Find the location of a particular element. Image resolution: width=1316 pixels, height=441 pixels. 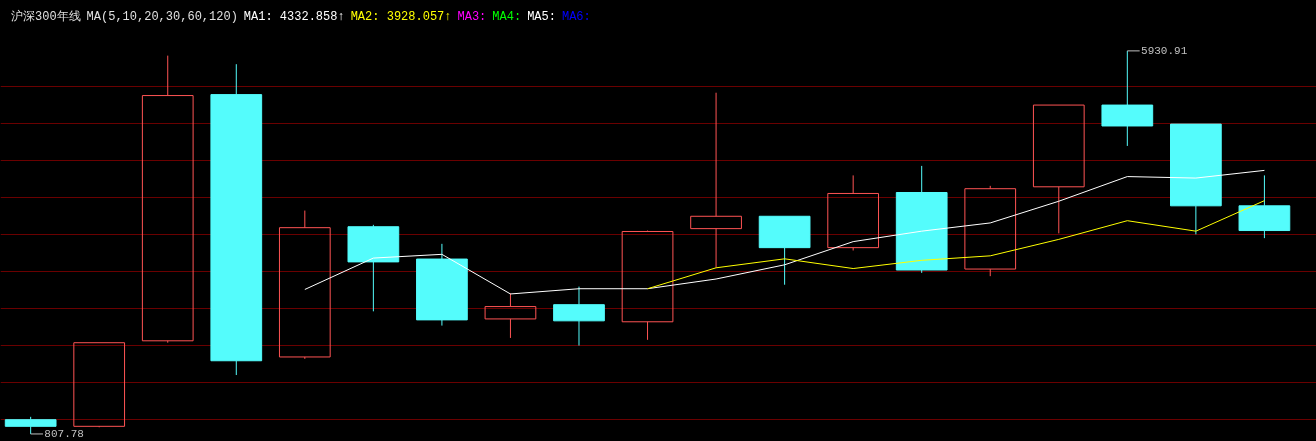

legend-label: MA3: is located at coordinates (472, 17).